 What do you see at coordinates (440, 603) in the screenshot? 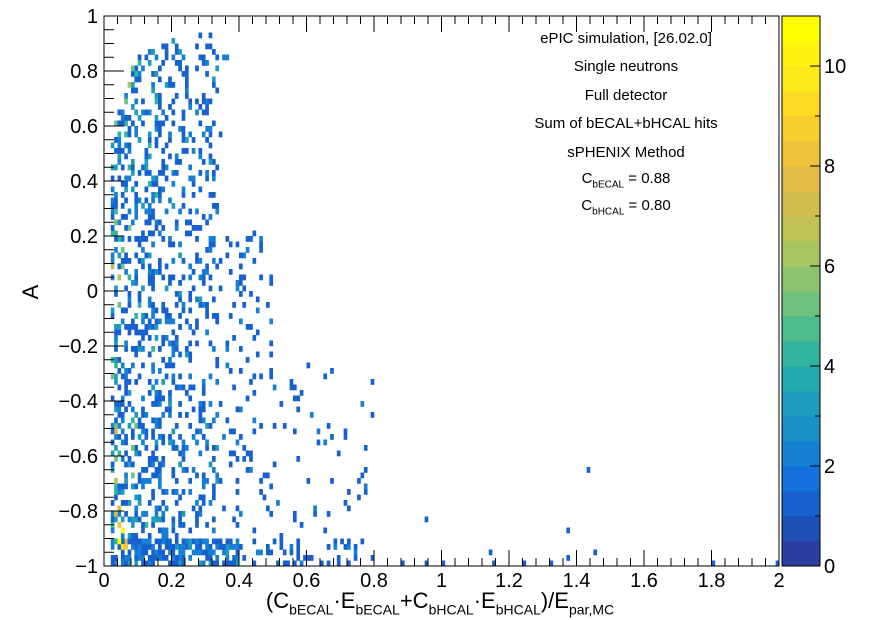
I see `x-axis-label: (CbECAL·EbECAL+CbHCAL·EbHCAL)/Epar,MC` at bounding box center [440, 603].